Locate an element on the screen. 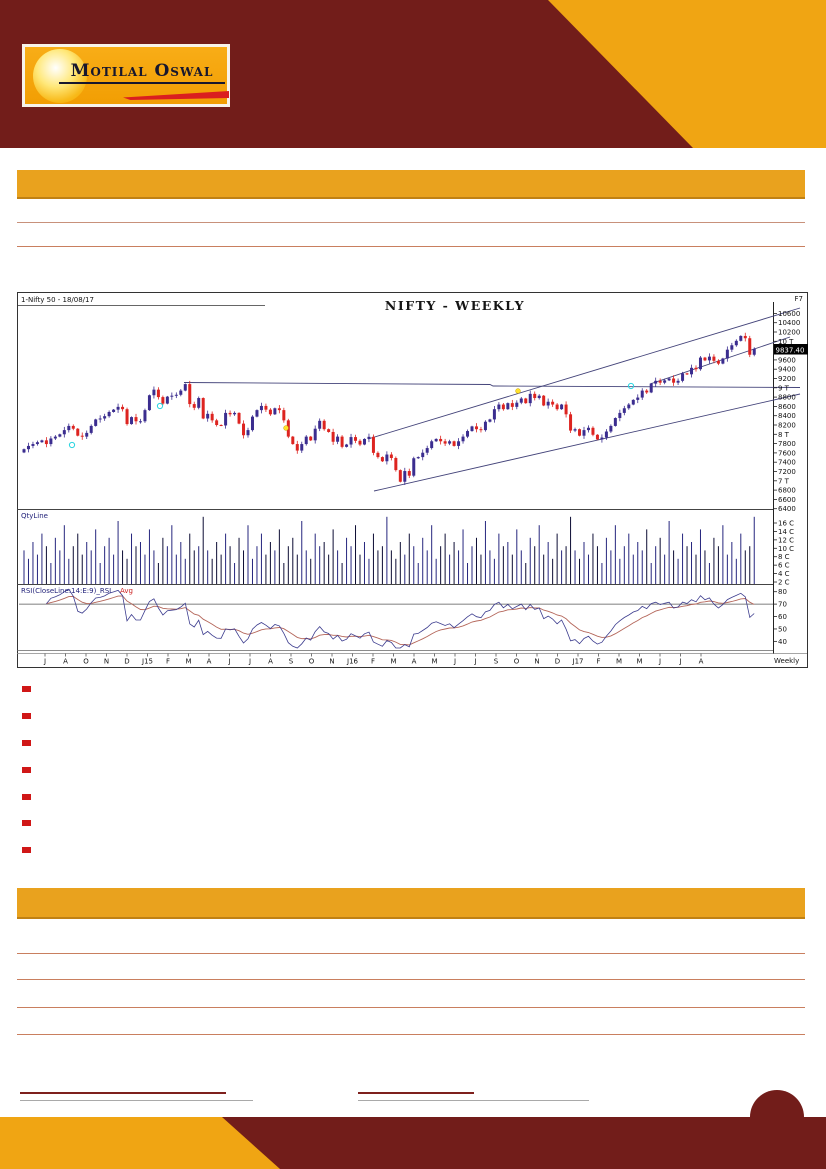 The width and height of the screenshot is (826, 1169). x-tick-label: J is located at coordinates (659, 662).